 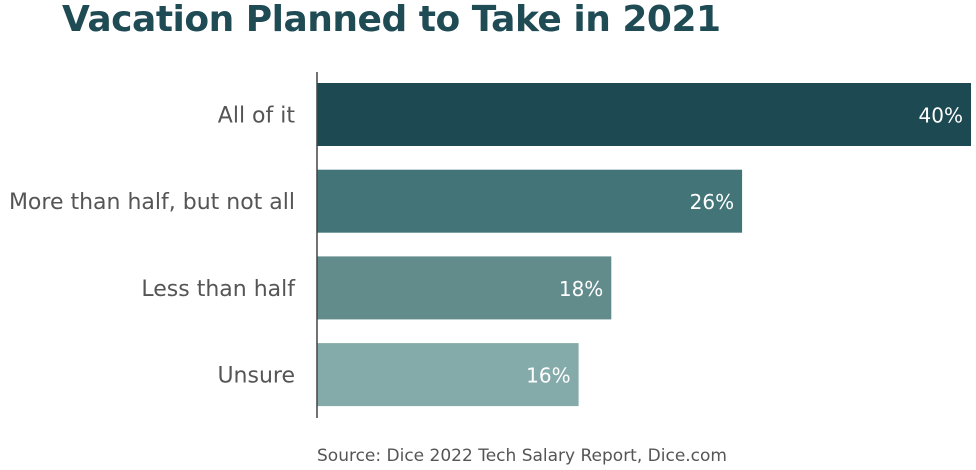 What do you see at coordinates (391, 20) in the screenshot?
I see `chart-title: Vacation Planned to Take in 2021` at bounding box center [391, 20].